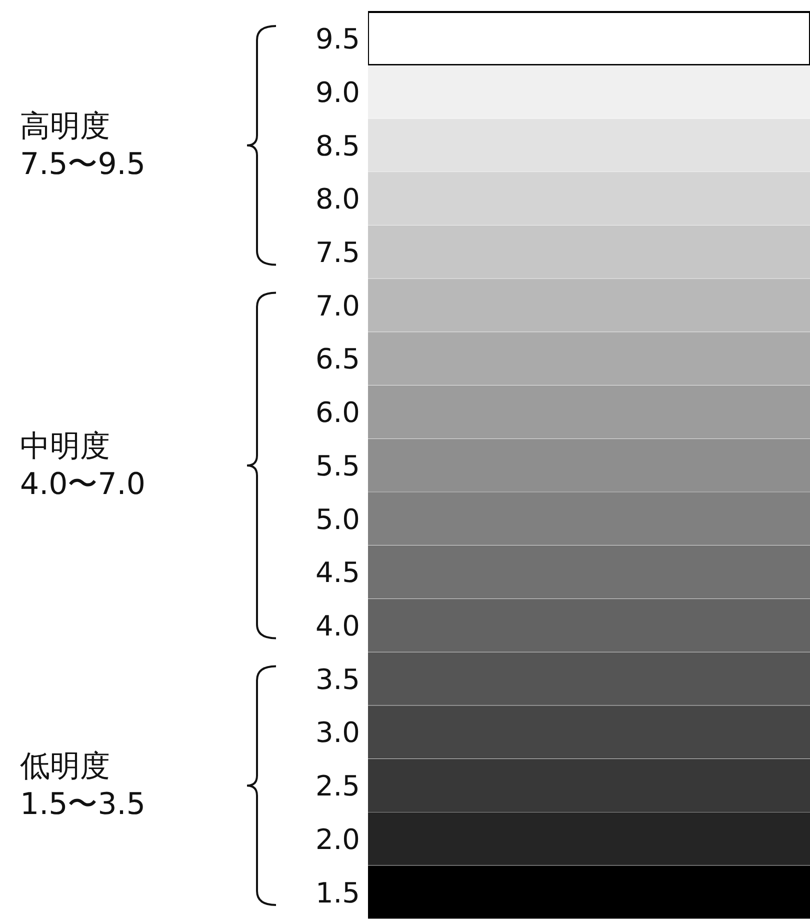  I want to click on y-tick-label: 4.5, so click(337, 573).